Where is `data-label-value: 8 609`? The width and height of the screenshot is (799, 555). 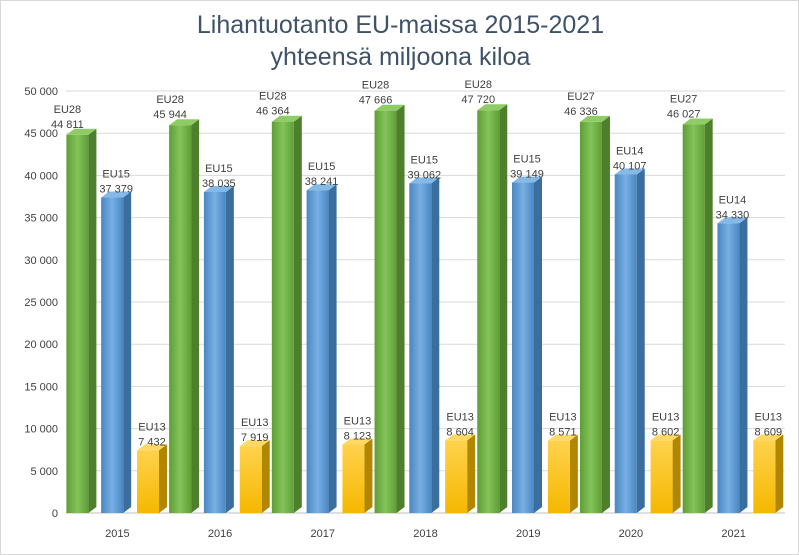
data-label-value: 8 609 is located at coordinates (769, 432).